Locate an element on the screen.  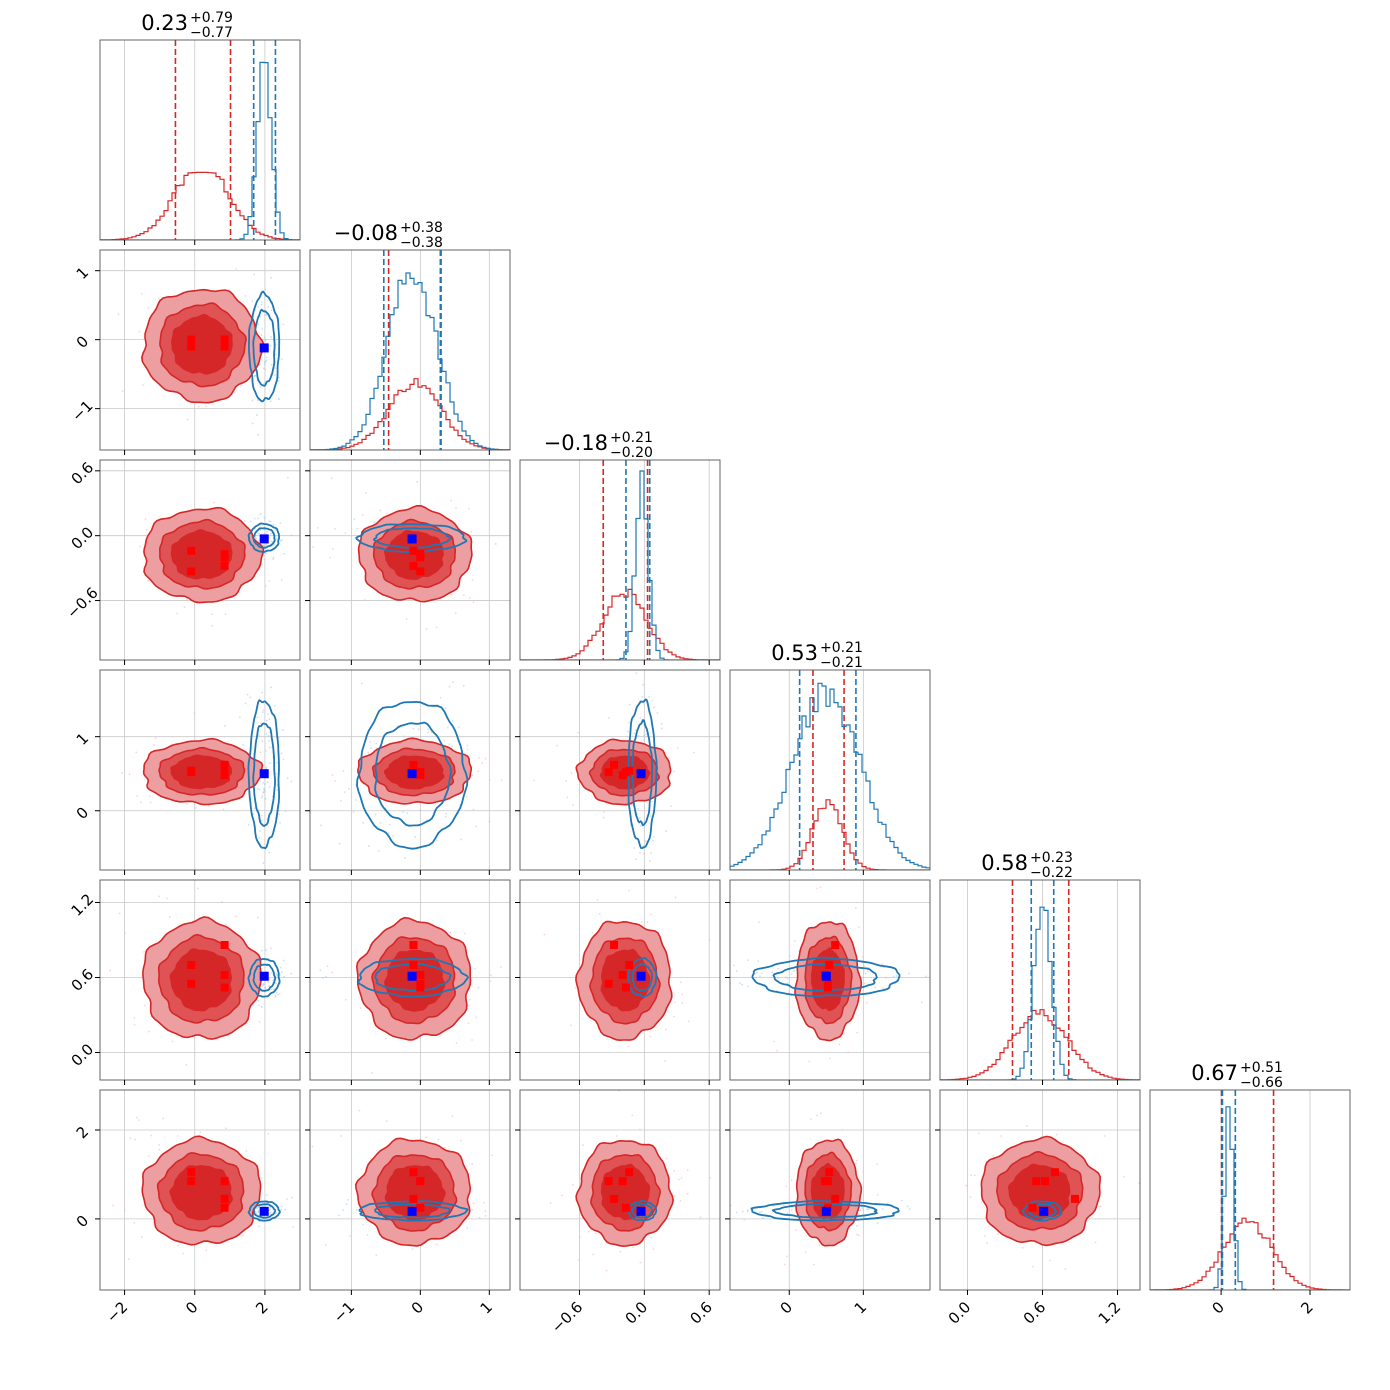
panel-1-1: −0.08 +0.38−0.38 is located at coordinates (410, 337).